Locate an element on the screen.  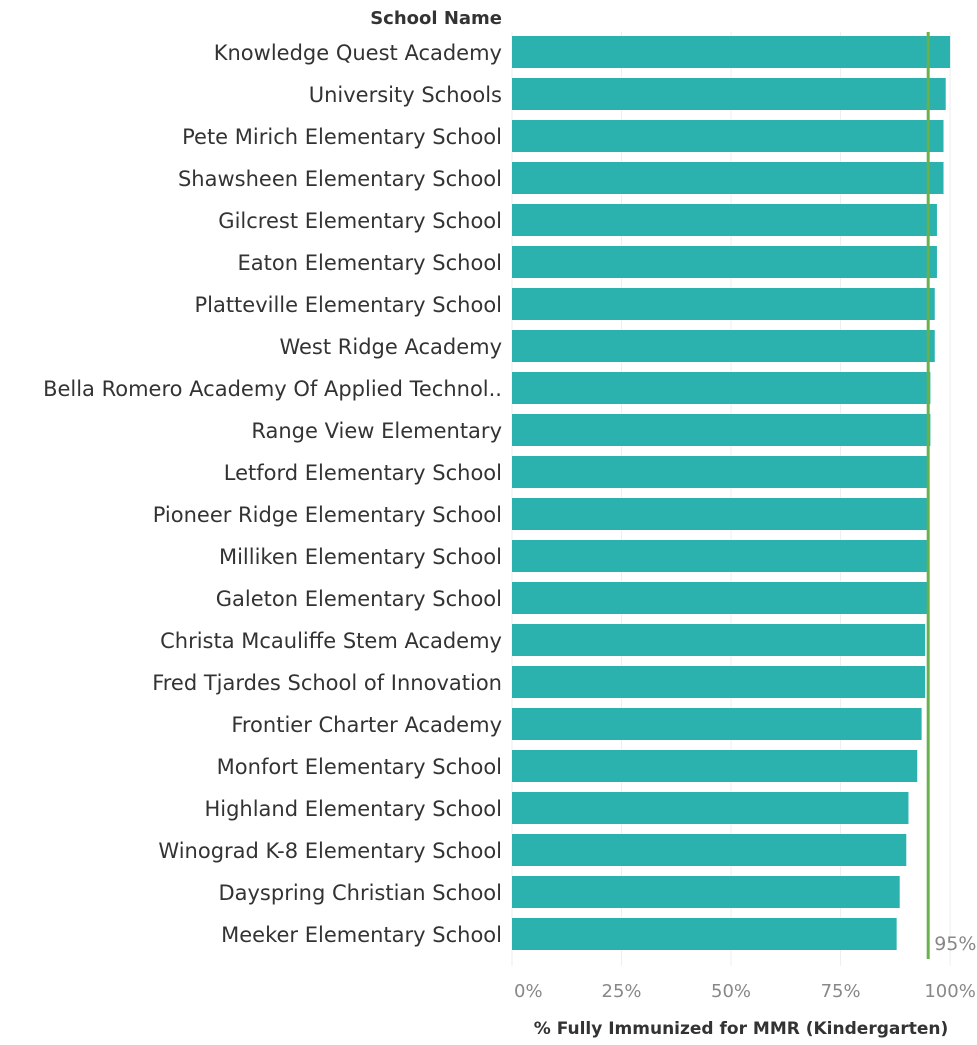
reference-line-label: 95% is located at coordinates (955, 944).